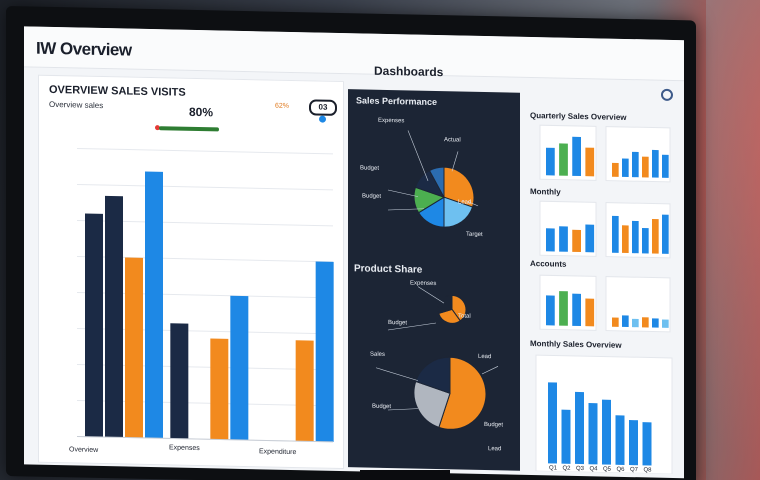  What do you see at coordinates (567, 469) in the screenshot?
I see `tick-label: Q2` at bounding box center [567, 469].